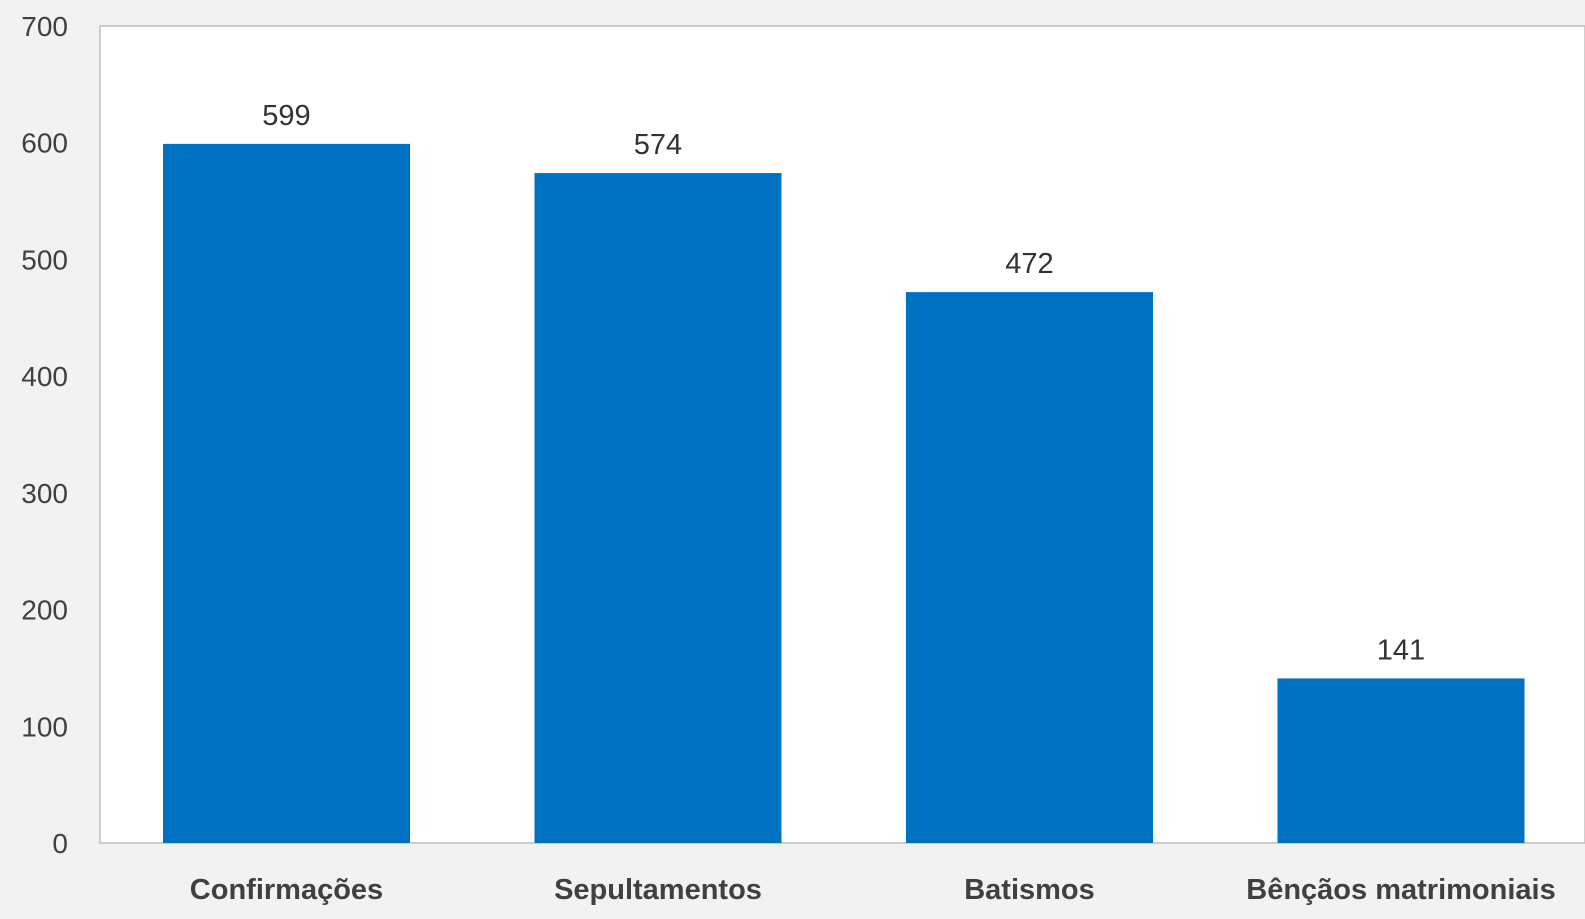  What do you see at coordinates (60, 843) in the screenshot?
I see `y-tick-label: 0` at bounding box center [60, 843].